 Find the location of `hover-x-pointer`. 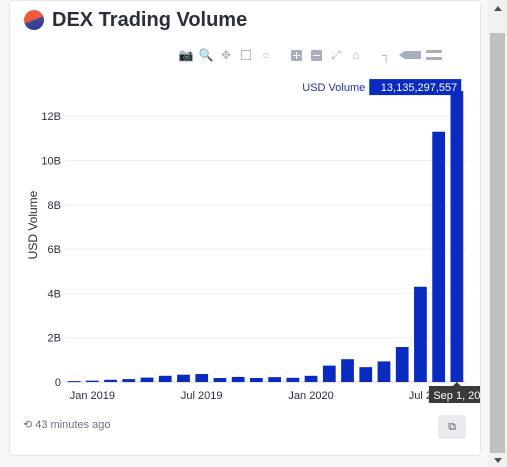

hover-x-pointer is located at coordinates (456, 384).